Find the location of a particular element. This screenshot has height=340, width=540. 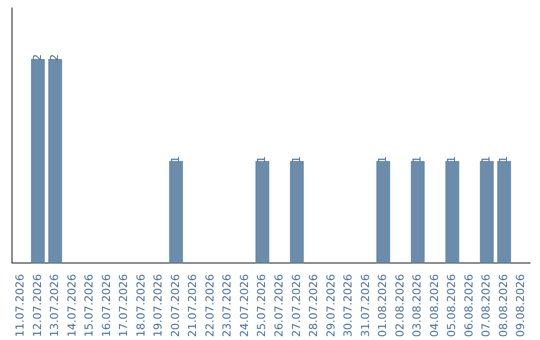

x-tick-label: 14.07.2026 is located at coordinates (71, 306).